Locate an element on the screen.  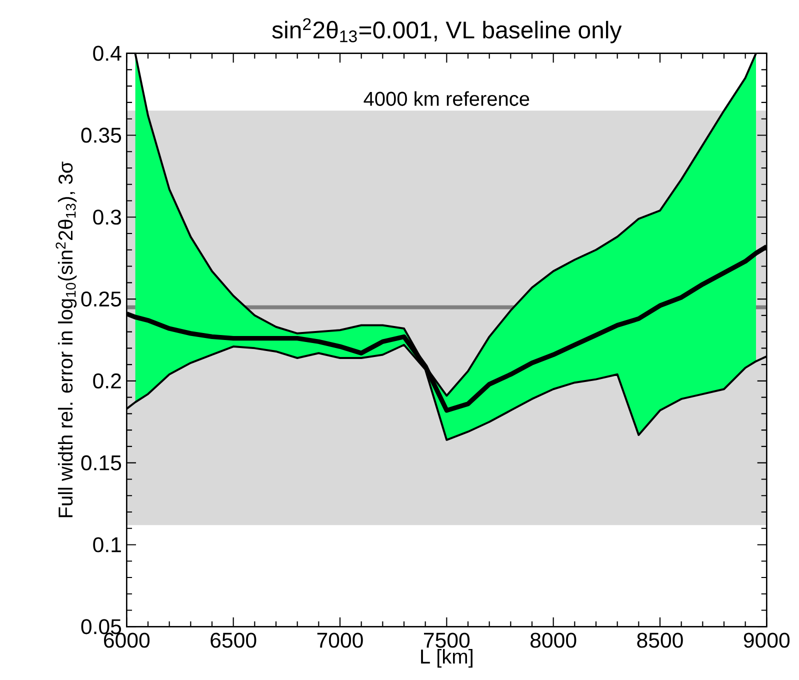
x-tick-label: 9000 is located at coordinates (767, 640).